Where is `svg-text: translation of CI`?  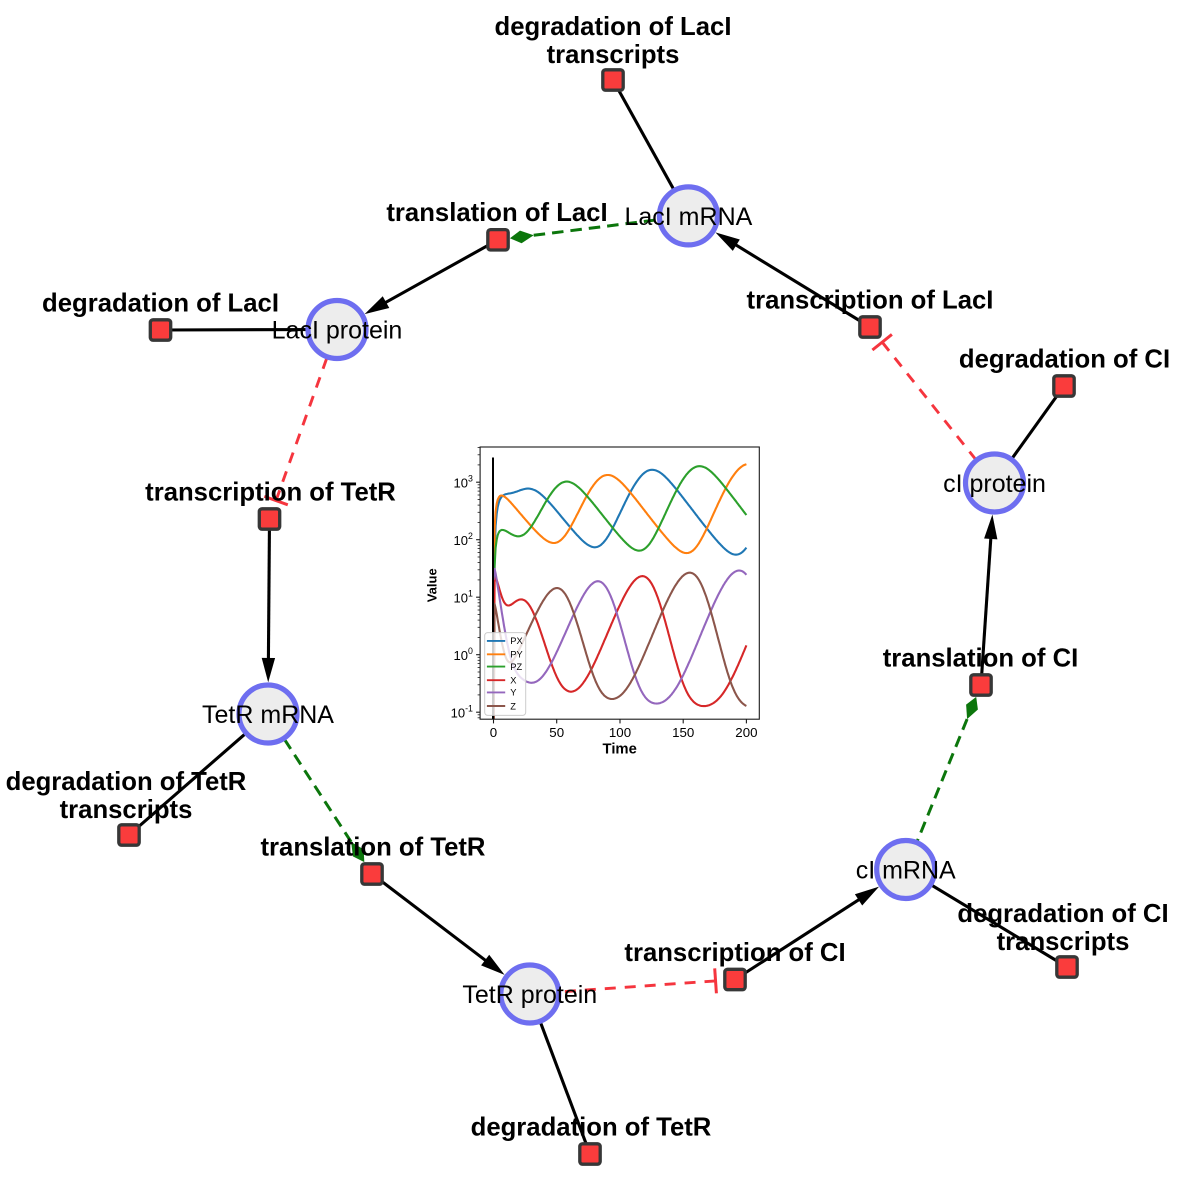 svg-text: translation of CI is located at coordinates (981, 658).